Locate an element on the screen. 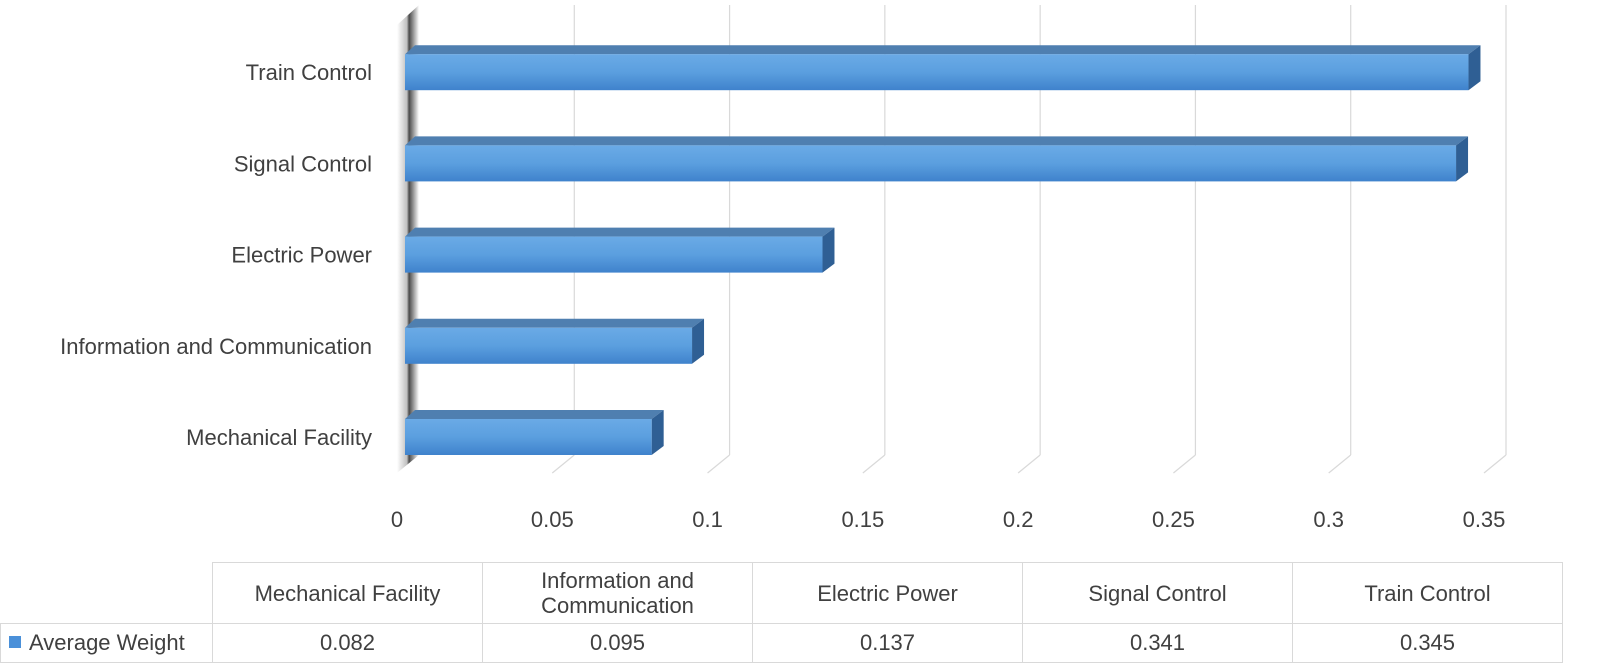 This screenshot has width=1608, height=672. legend-label: Average Weight is located at coordinates (107, 642).